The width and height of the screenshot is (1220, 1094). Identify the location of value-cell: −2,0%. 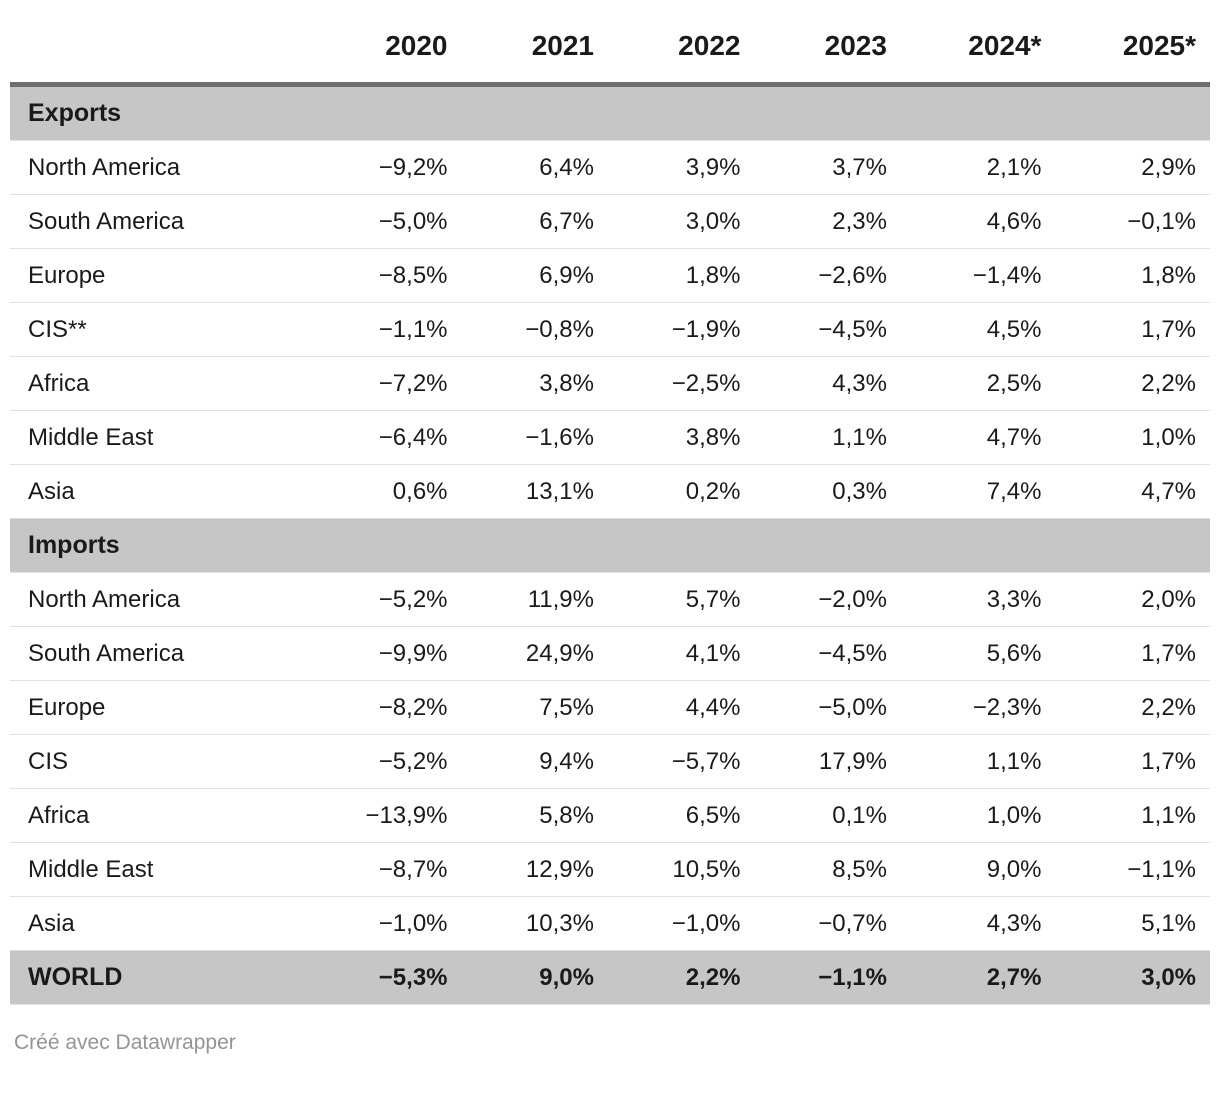
(827, 599).